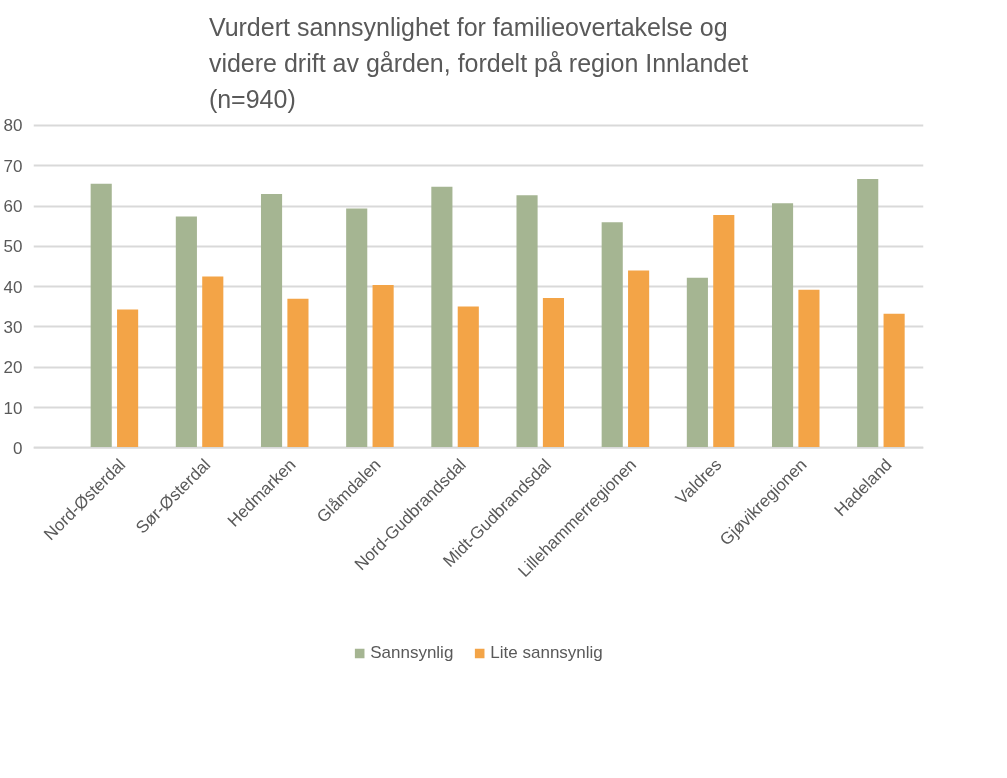 The image size is (1007, 778). Describe the element at coordinates (13, 327) in the screenshot. I see `y-tick-label: 30` at that location.